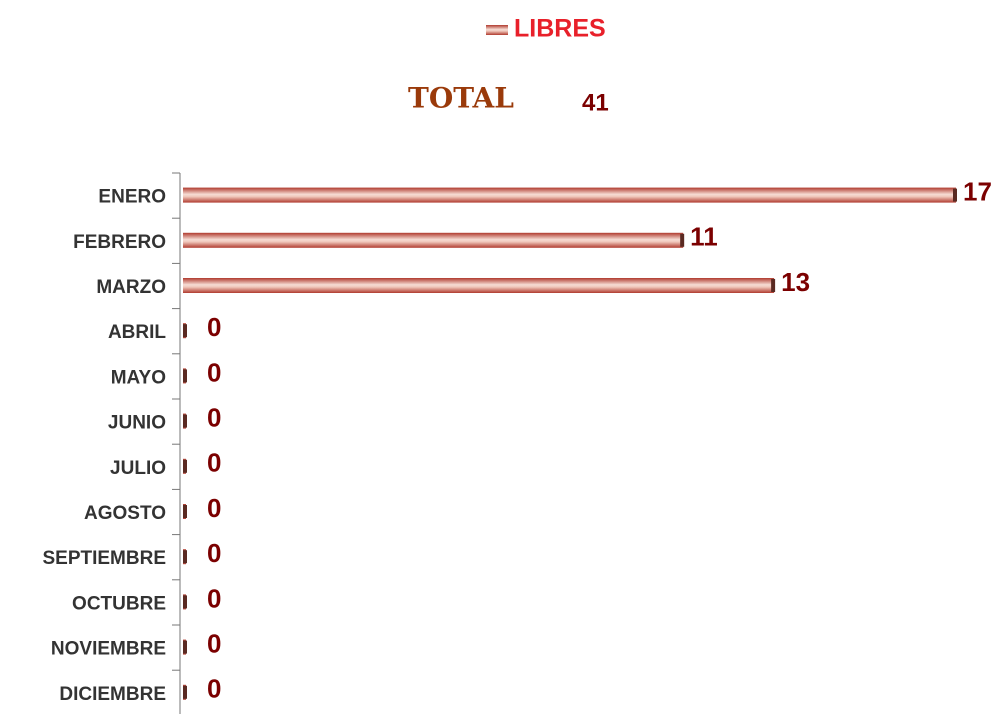 This screenshot has height=719, width=1000. I want to click on data-label: 11, so click(704, 237).